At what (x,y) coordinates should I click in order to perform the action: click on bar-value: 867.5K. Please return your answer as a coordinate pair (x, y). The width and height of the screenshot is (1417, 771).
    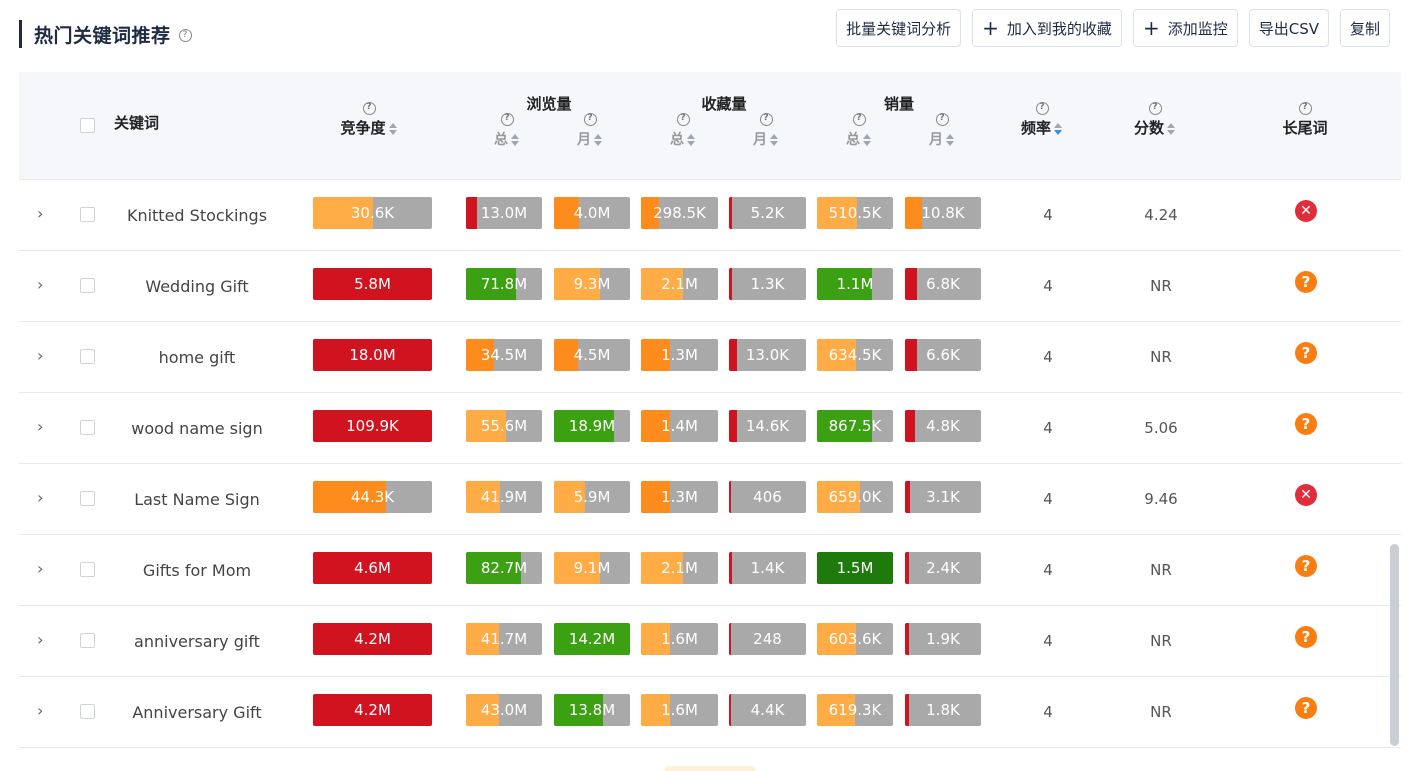
    Looking at the image, I should click on (855, 426).